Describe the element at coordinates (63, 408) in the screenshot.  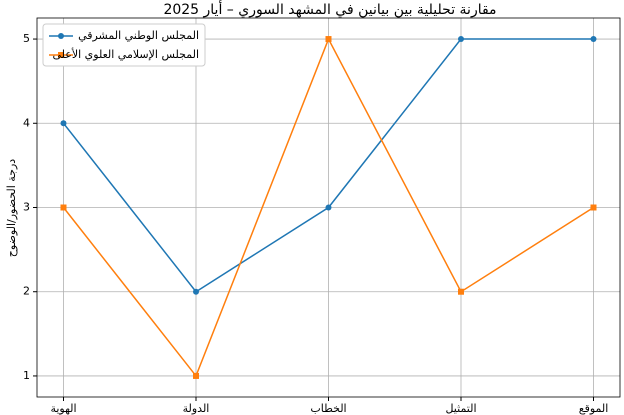
I see `x-tick-label: الهوية` at that location.